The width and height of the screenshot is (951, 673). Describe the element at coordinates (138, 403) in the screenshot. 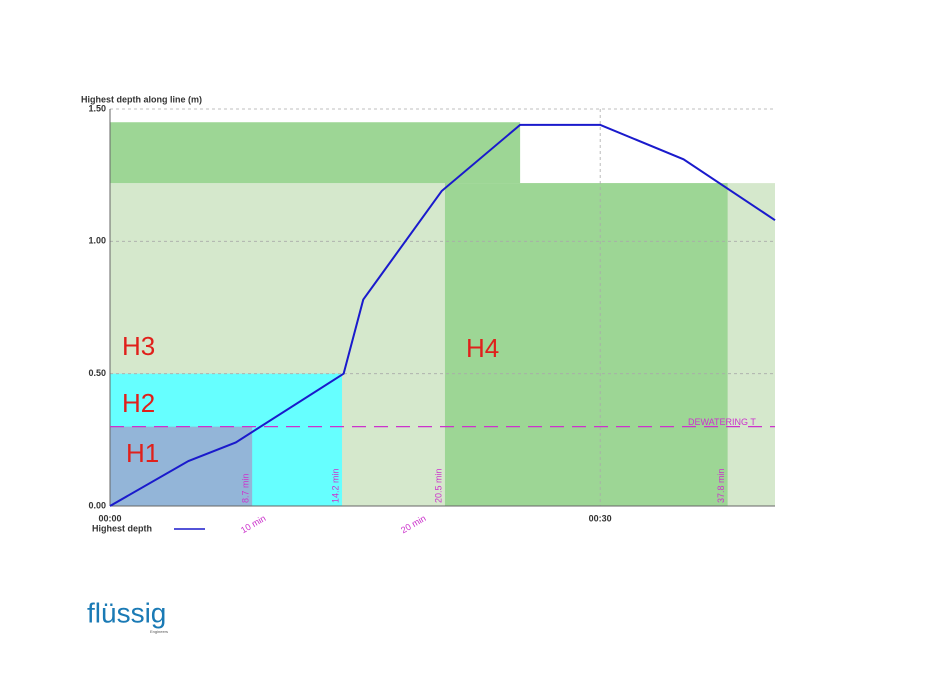

I see `zone-label: H2` at that location.